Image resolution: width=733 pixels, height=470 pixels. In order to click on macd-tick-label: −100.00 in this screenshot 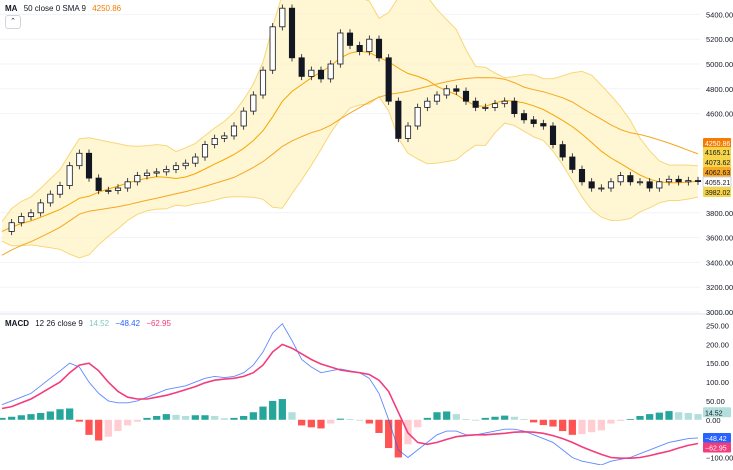, I will do `click(719, 457)`.